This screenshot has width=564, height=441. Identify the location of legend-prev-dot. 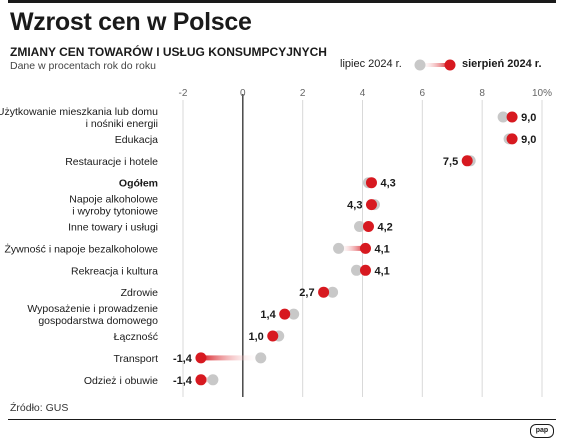
(420, 65).